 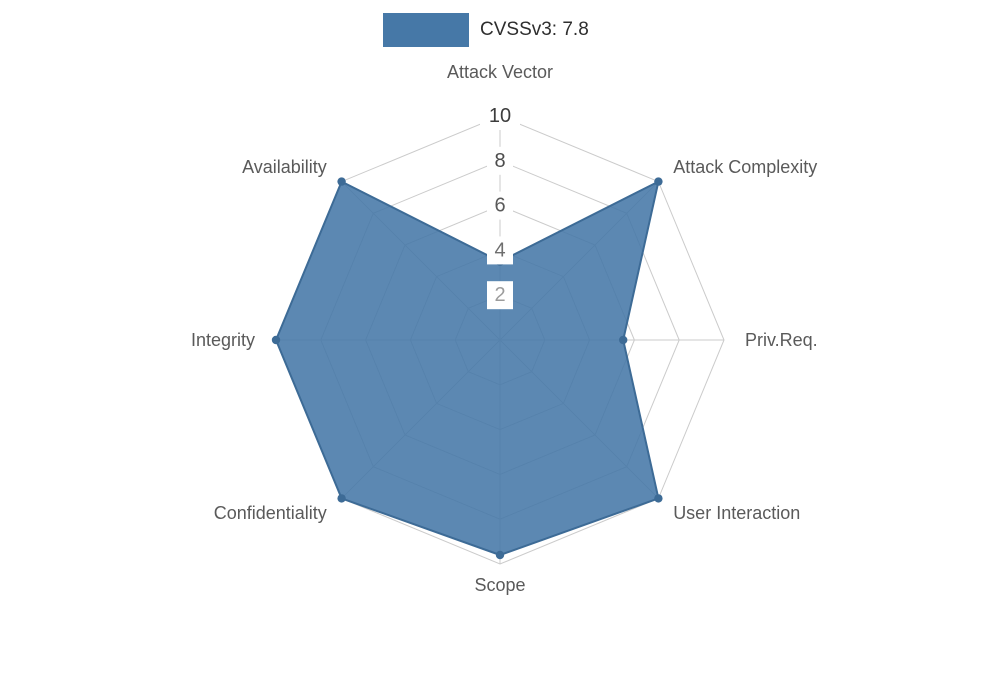 I want to click on tick-label: 2, so click(x=499, y=295).